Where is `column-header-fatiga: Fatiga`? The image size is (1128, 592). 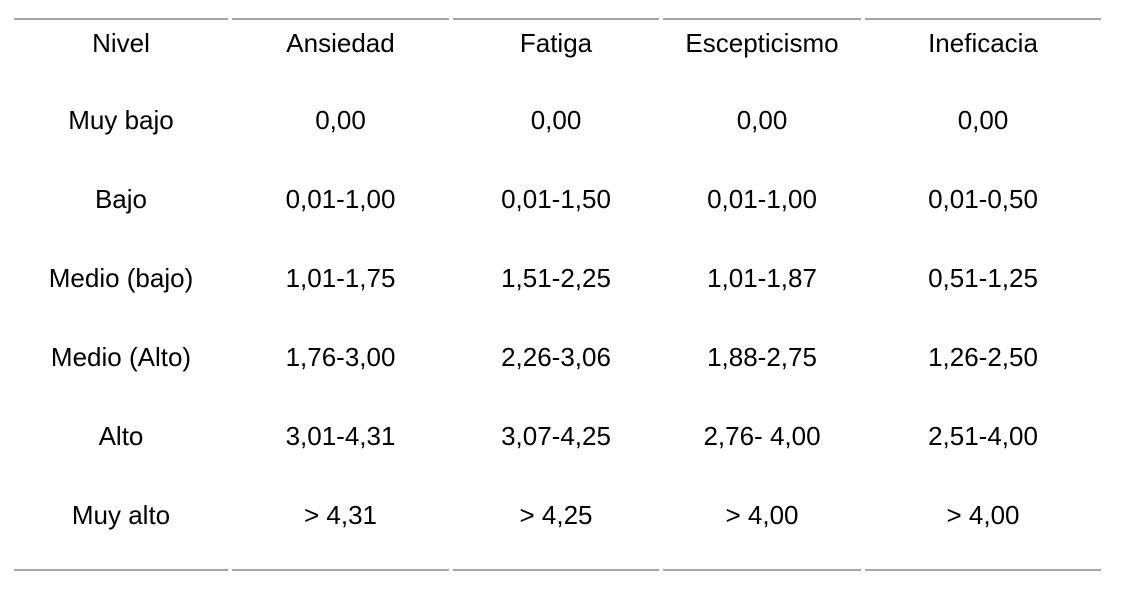 column-header-fatiga: Fatiga is located at coordinates (556, 57).